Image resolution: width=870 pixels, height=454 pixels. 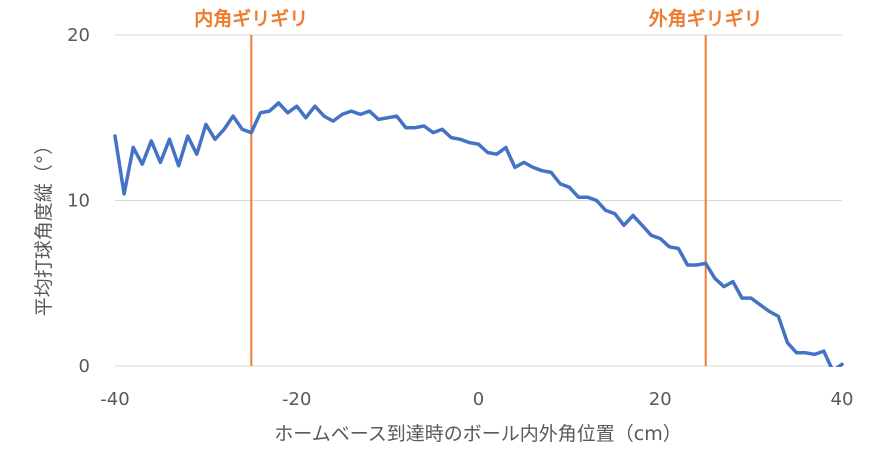 I want to click on x-tick-label: -20, so click(x=296, y=399).